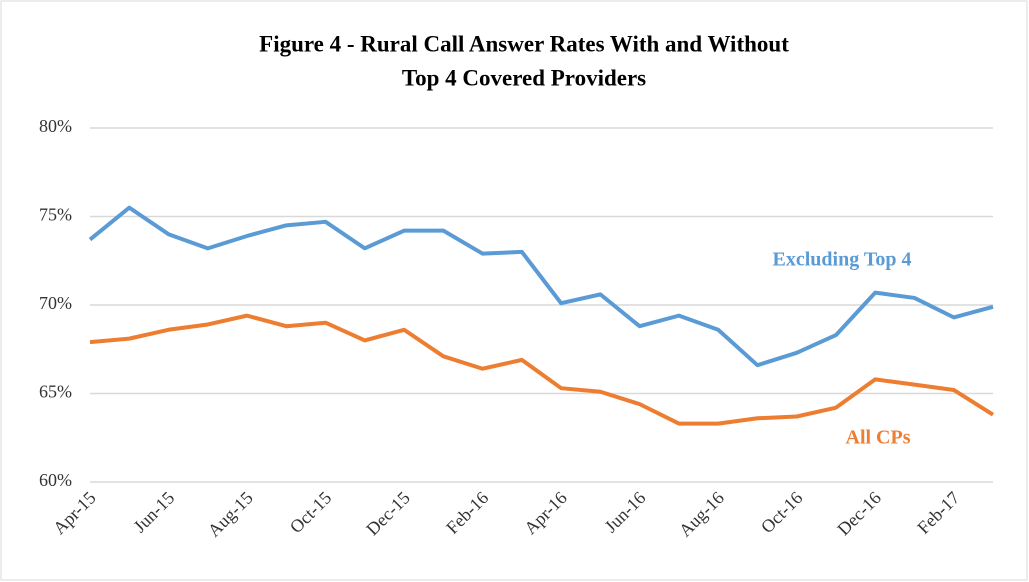 This screenshot has width=1029, height=582. I want to click on y-tick-label: 65%, so click(55, 392).